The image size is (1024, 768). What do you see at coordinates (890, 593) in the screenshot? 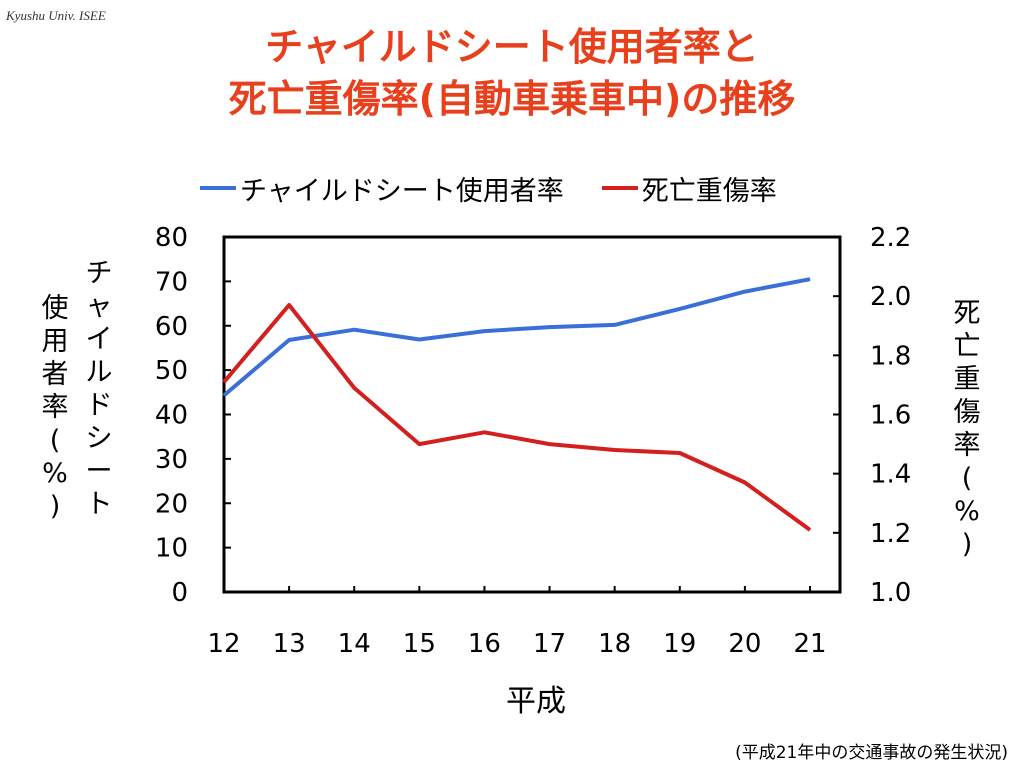
I see `y-right-tick-label: 1.0` at bounding box center [890, 593].